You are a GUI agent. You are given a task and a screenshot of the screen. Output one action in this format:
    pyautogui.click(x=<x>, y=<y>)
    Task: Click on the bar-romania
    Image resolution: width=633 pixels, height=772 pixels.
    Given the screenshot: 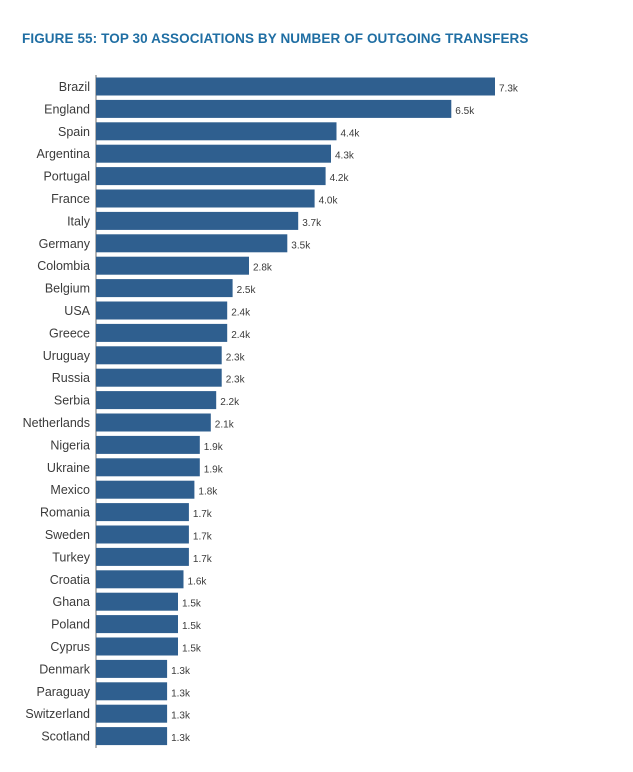 What is the action you would take?
    pyautogui.click(x=142, y=512)
    